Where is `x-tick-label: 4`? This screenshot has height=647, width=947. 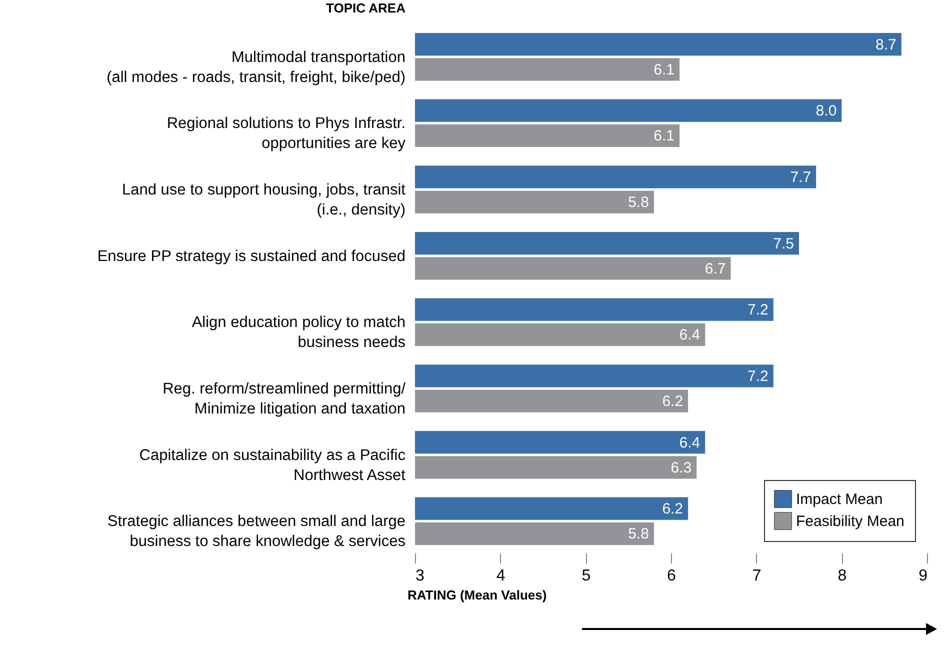
x-tick-label: 4 is located at coordinates (501, 576).